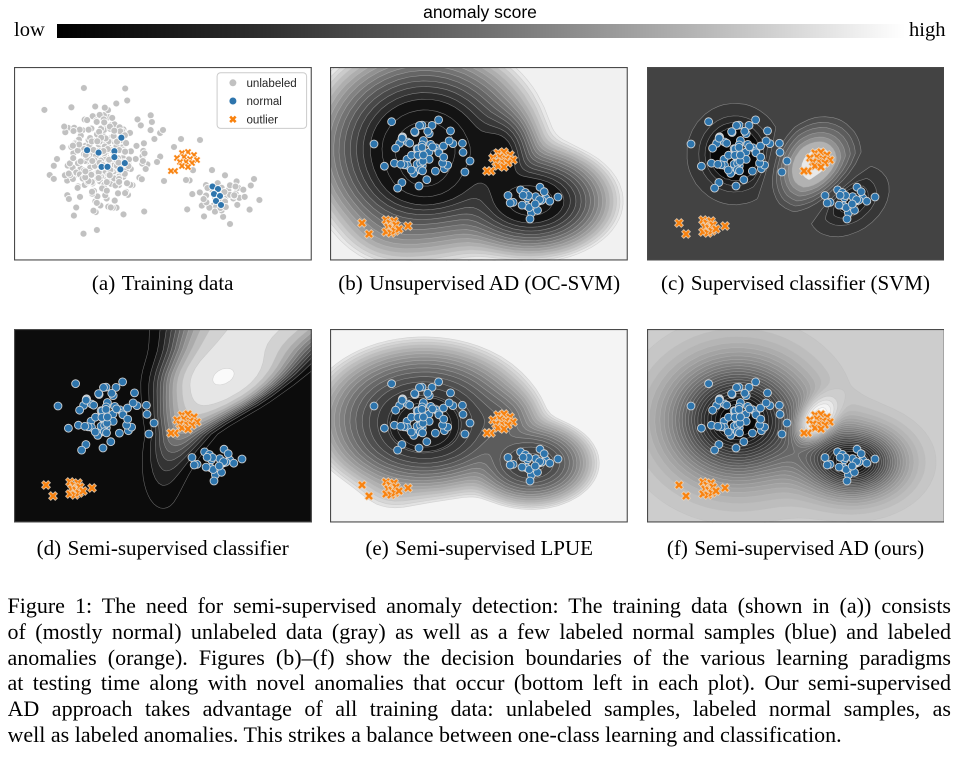  I want to click on svg-text: unlabeled, so click(271, 84).